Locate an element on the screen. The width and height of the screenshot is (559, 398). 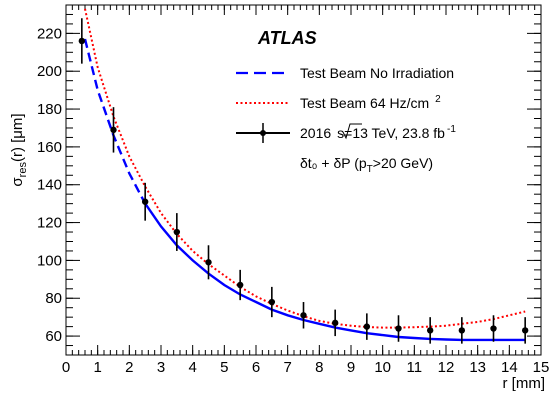
x-tick-label: 15 is located at coordinates (541, 367).